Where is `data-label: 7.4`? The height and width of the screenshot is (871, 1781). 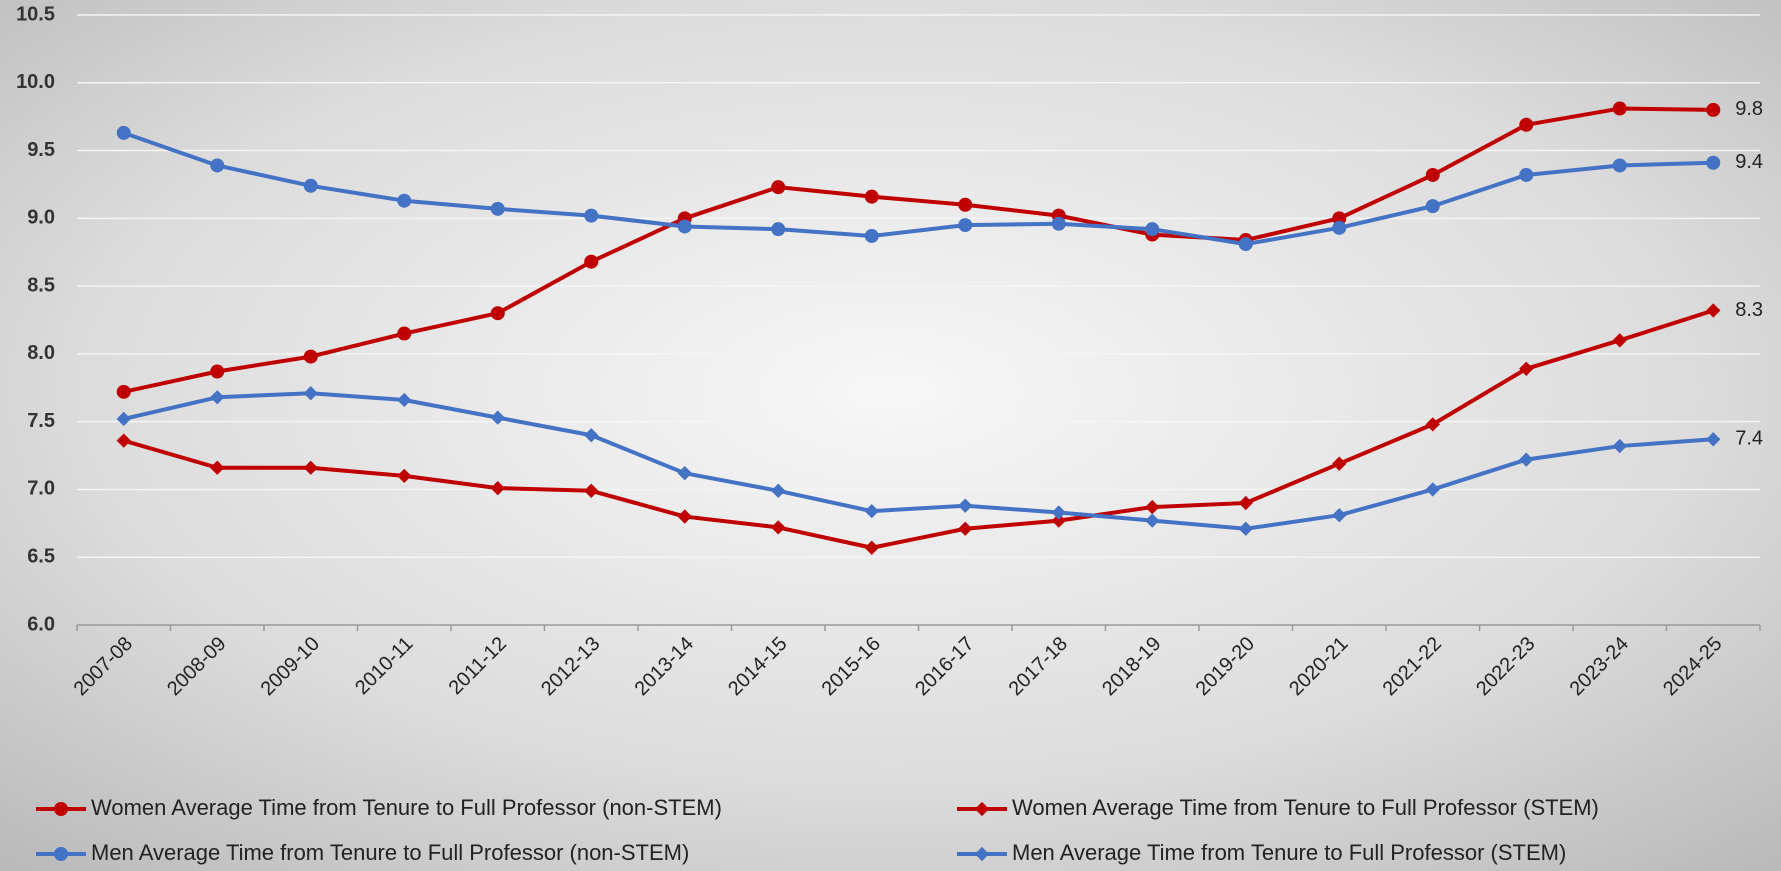
data-label: 7.4 is located at coordinates (1749, 439).